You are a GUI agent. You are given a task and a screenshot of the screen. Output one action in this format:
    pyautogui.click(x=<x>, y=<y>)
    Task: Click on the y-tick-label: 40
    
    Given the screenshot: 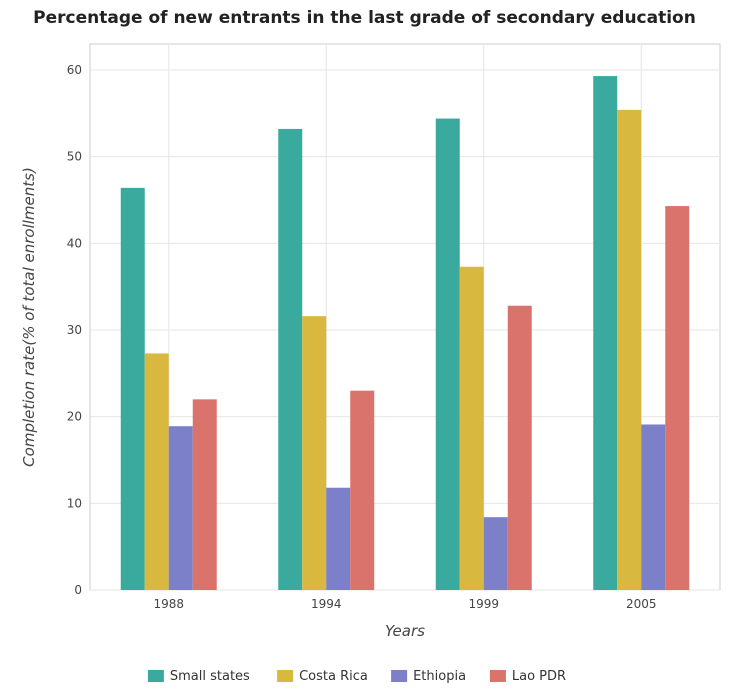 What is the action you would take?
    pyautogui.click(x=74, y=243)
    